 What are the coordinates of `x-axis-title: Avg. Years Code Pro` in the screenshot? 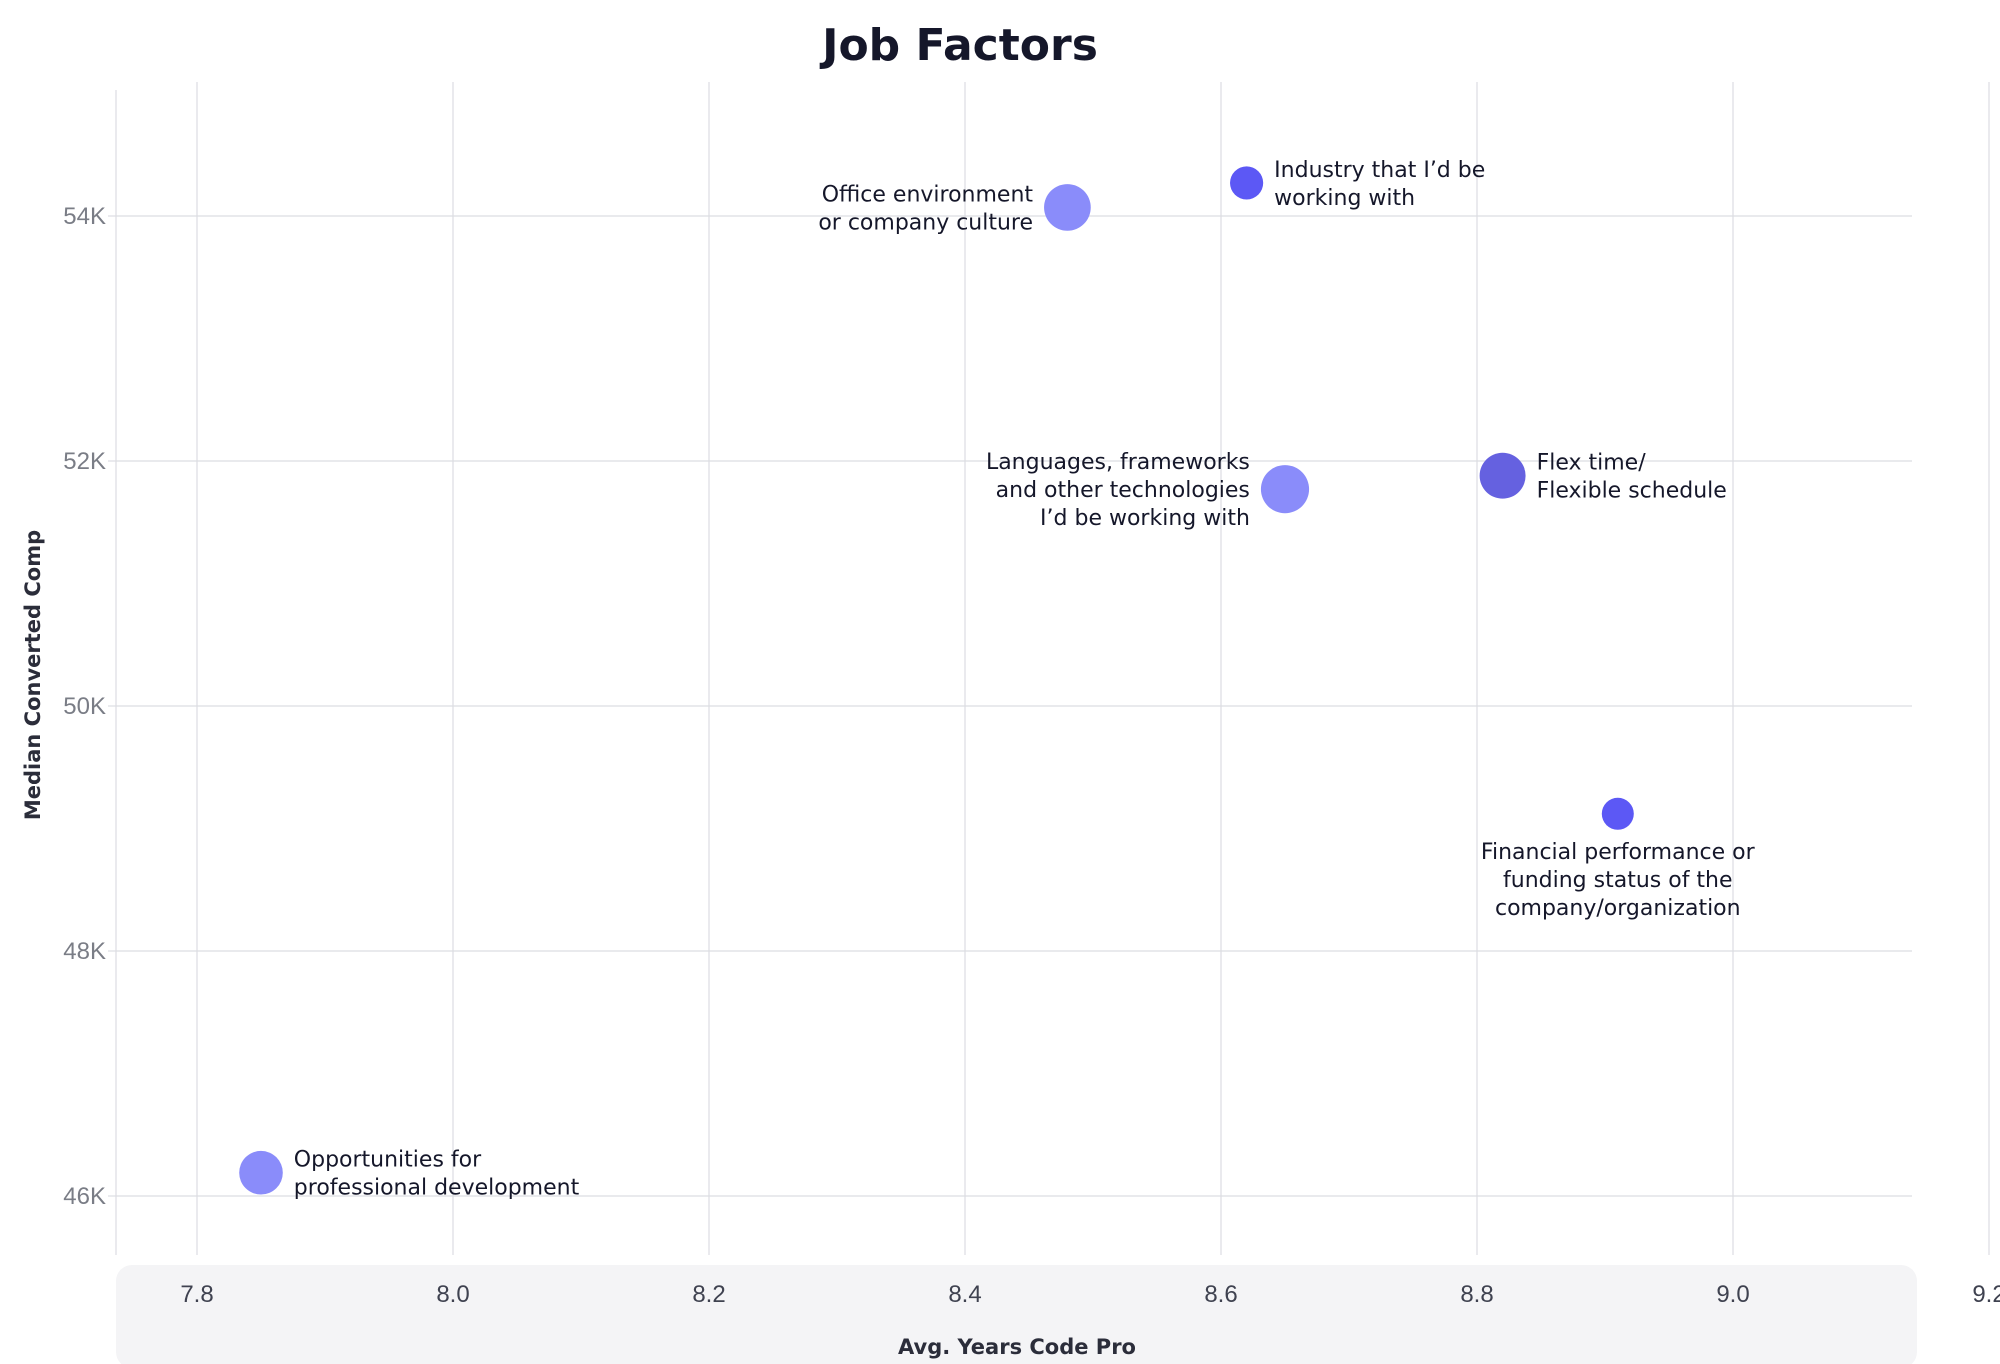 It's located at (1017, 1347).